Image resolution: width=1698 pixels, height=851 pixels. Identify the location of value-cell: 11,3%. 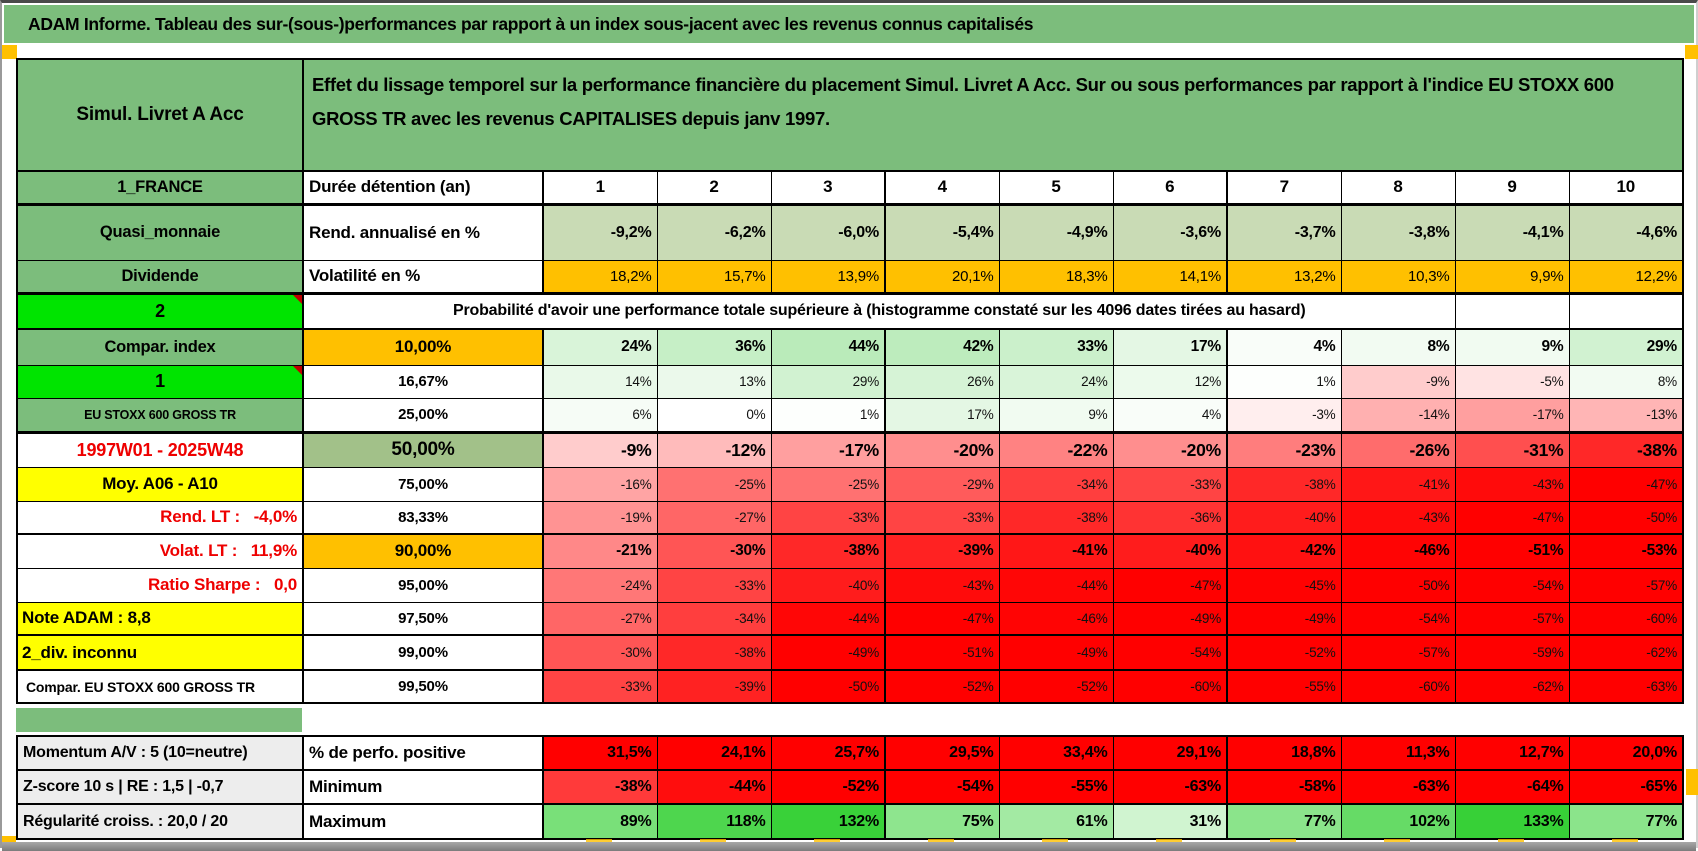
(1398, 753).